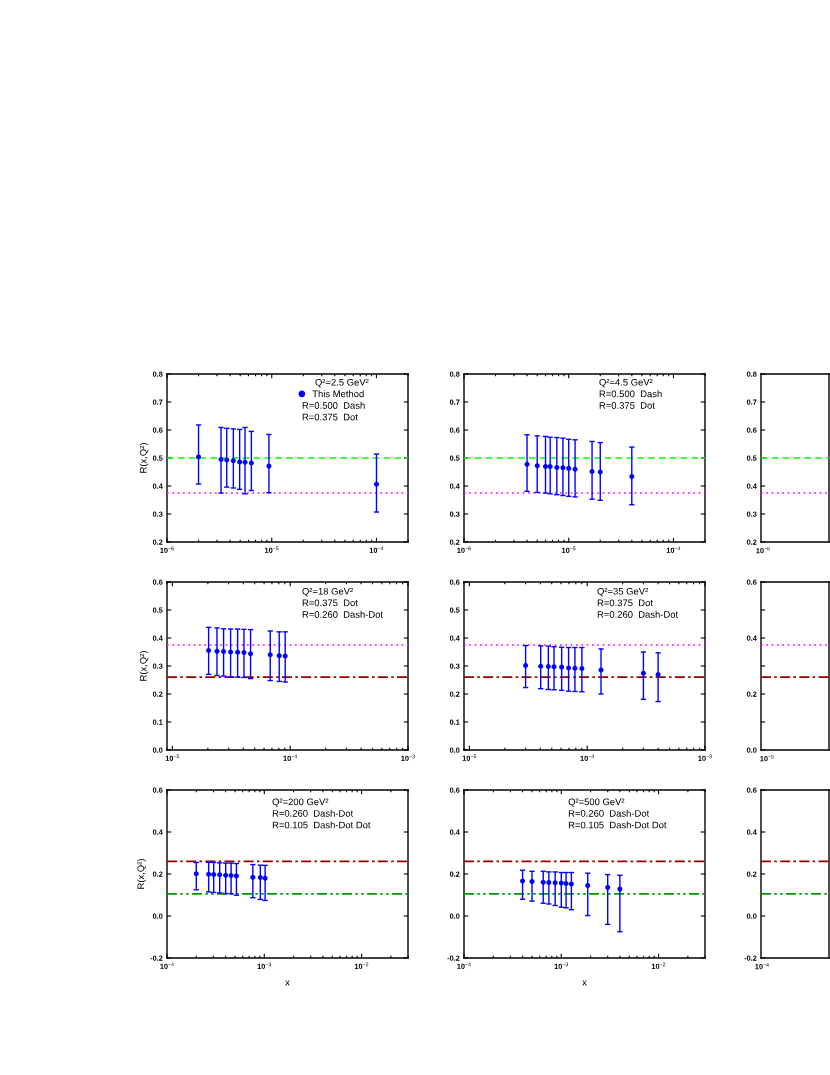 This screenshot has width=830, height=1075. What do you see at coordinates (327, 592) in the screenshot?
I see `text: Q²=18 GeV²` at bounding box center [327, 592].